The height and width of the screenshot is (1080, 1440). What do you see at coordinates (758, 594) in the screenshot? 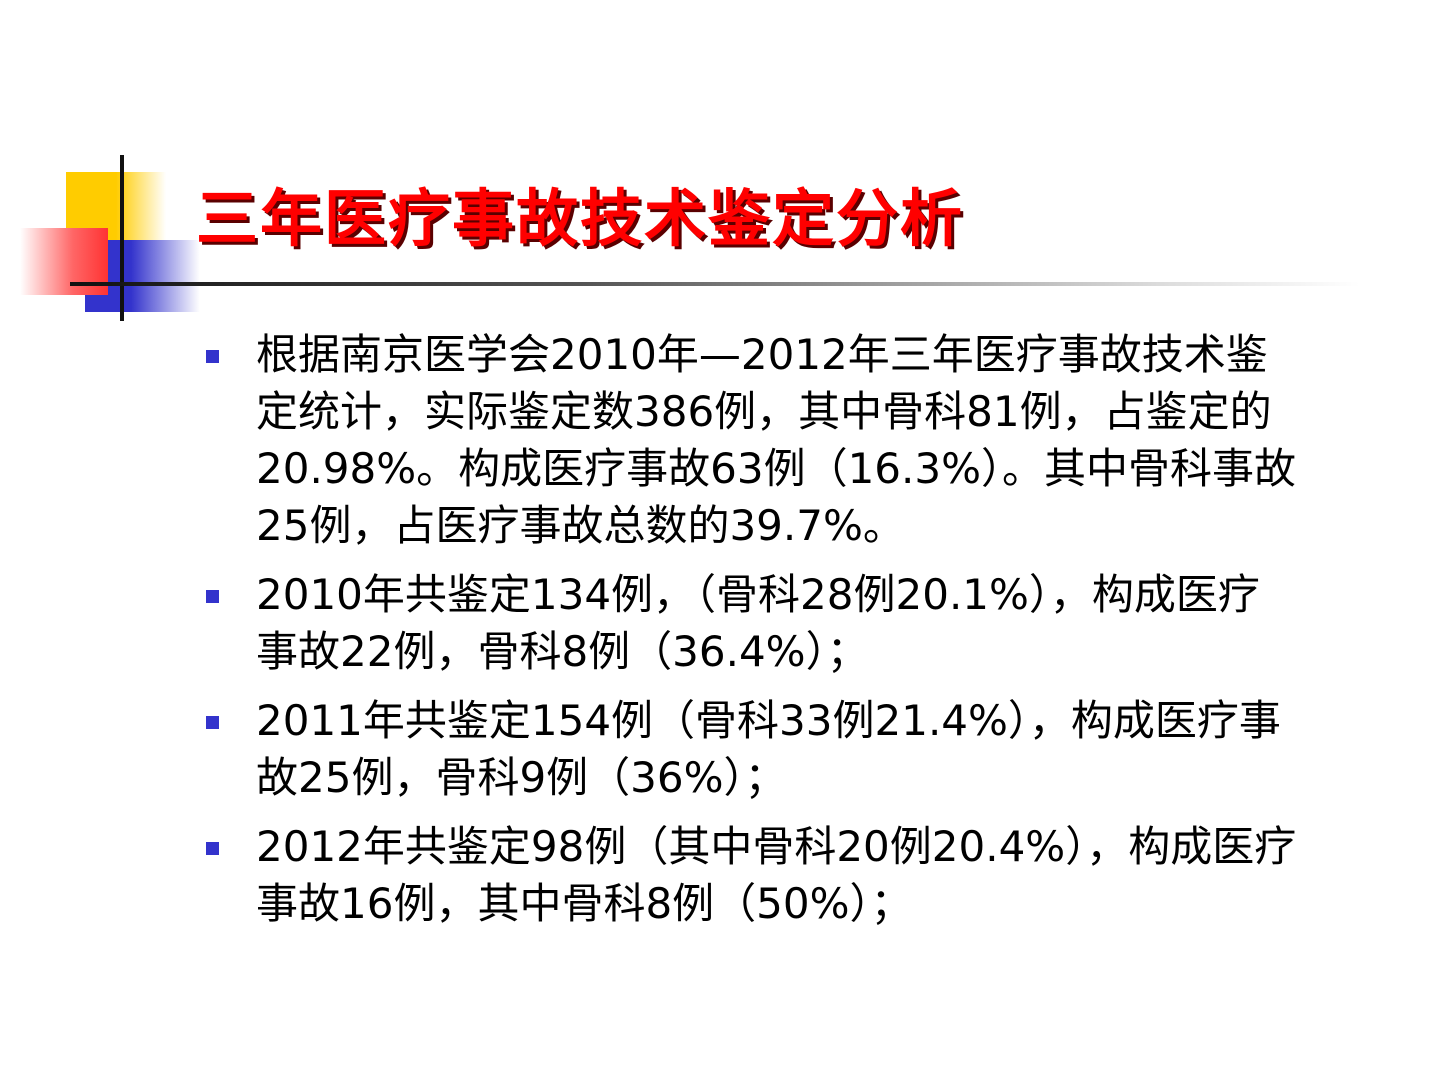
I see `bullet-text: 2010年共鉴定134例，（骨科28例20.1%），构成医疗` at bounding box center [758, 594].